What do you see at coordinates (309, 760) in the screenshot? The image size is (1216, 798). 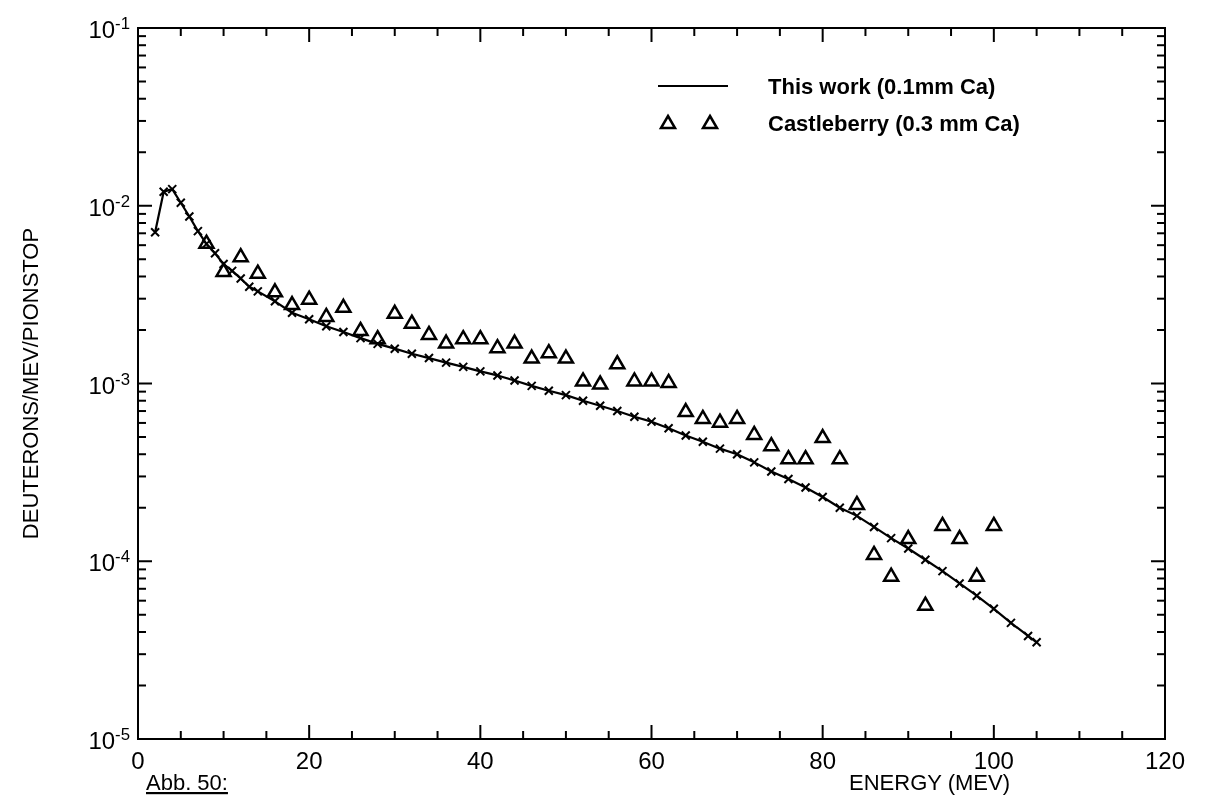 I see `x-tick-label: 20` at bounding box center [309, 760].